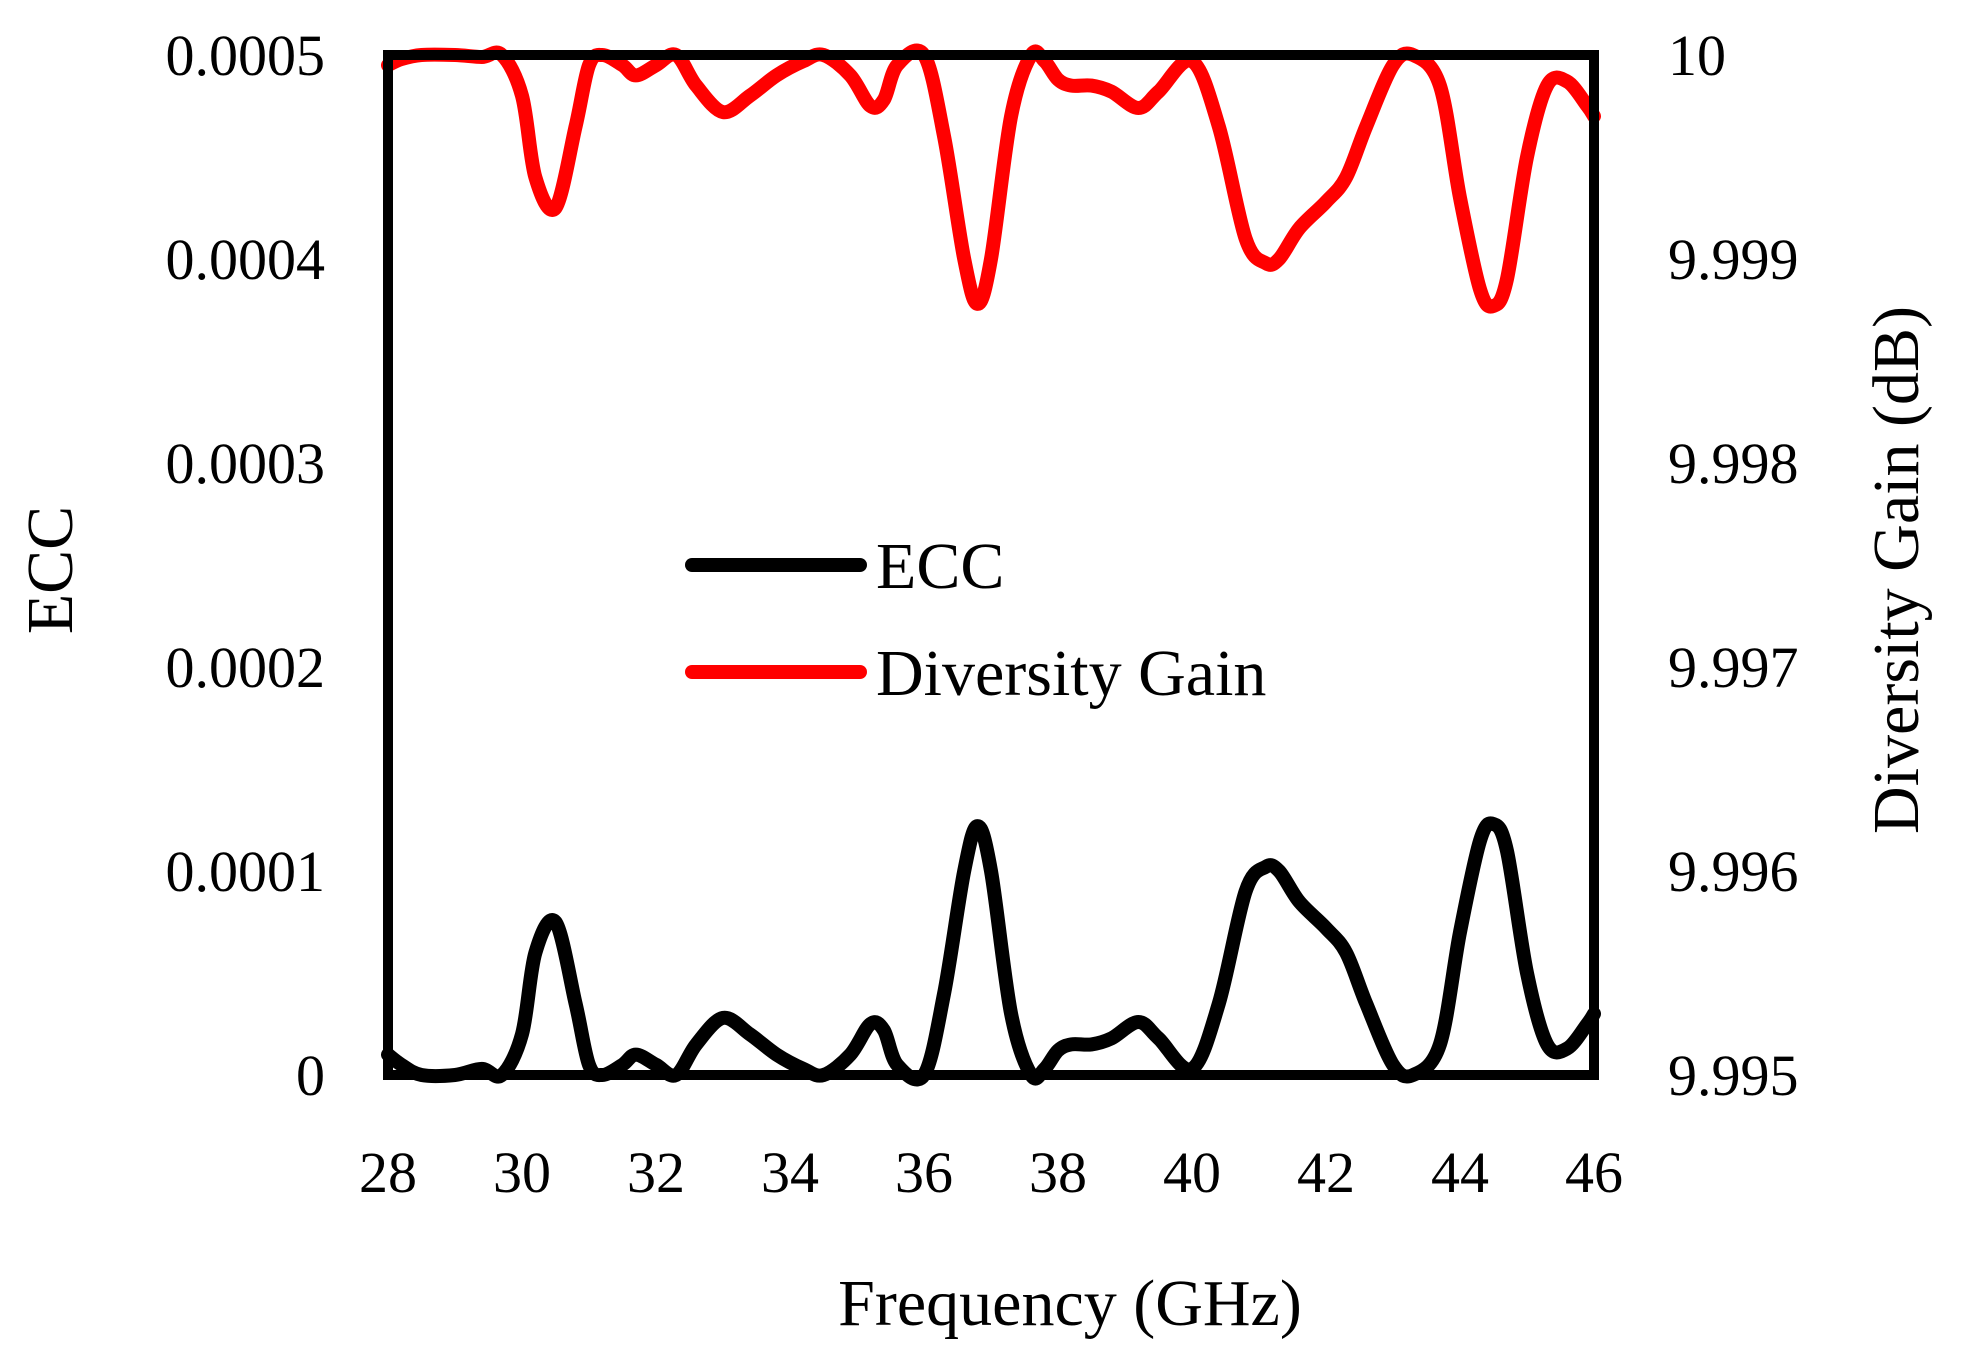 This screenshot has width=1961, height=1367. Describe the element at coordinates (1697, 55) in the screenshot. I see `y-right-tick-label: 10` at that location.